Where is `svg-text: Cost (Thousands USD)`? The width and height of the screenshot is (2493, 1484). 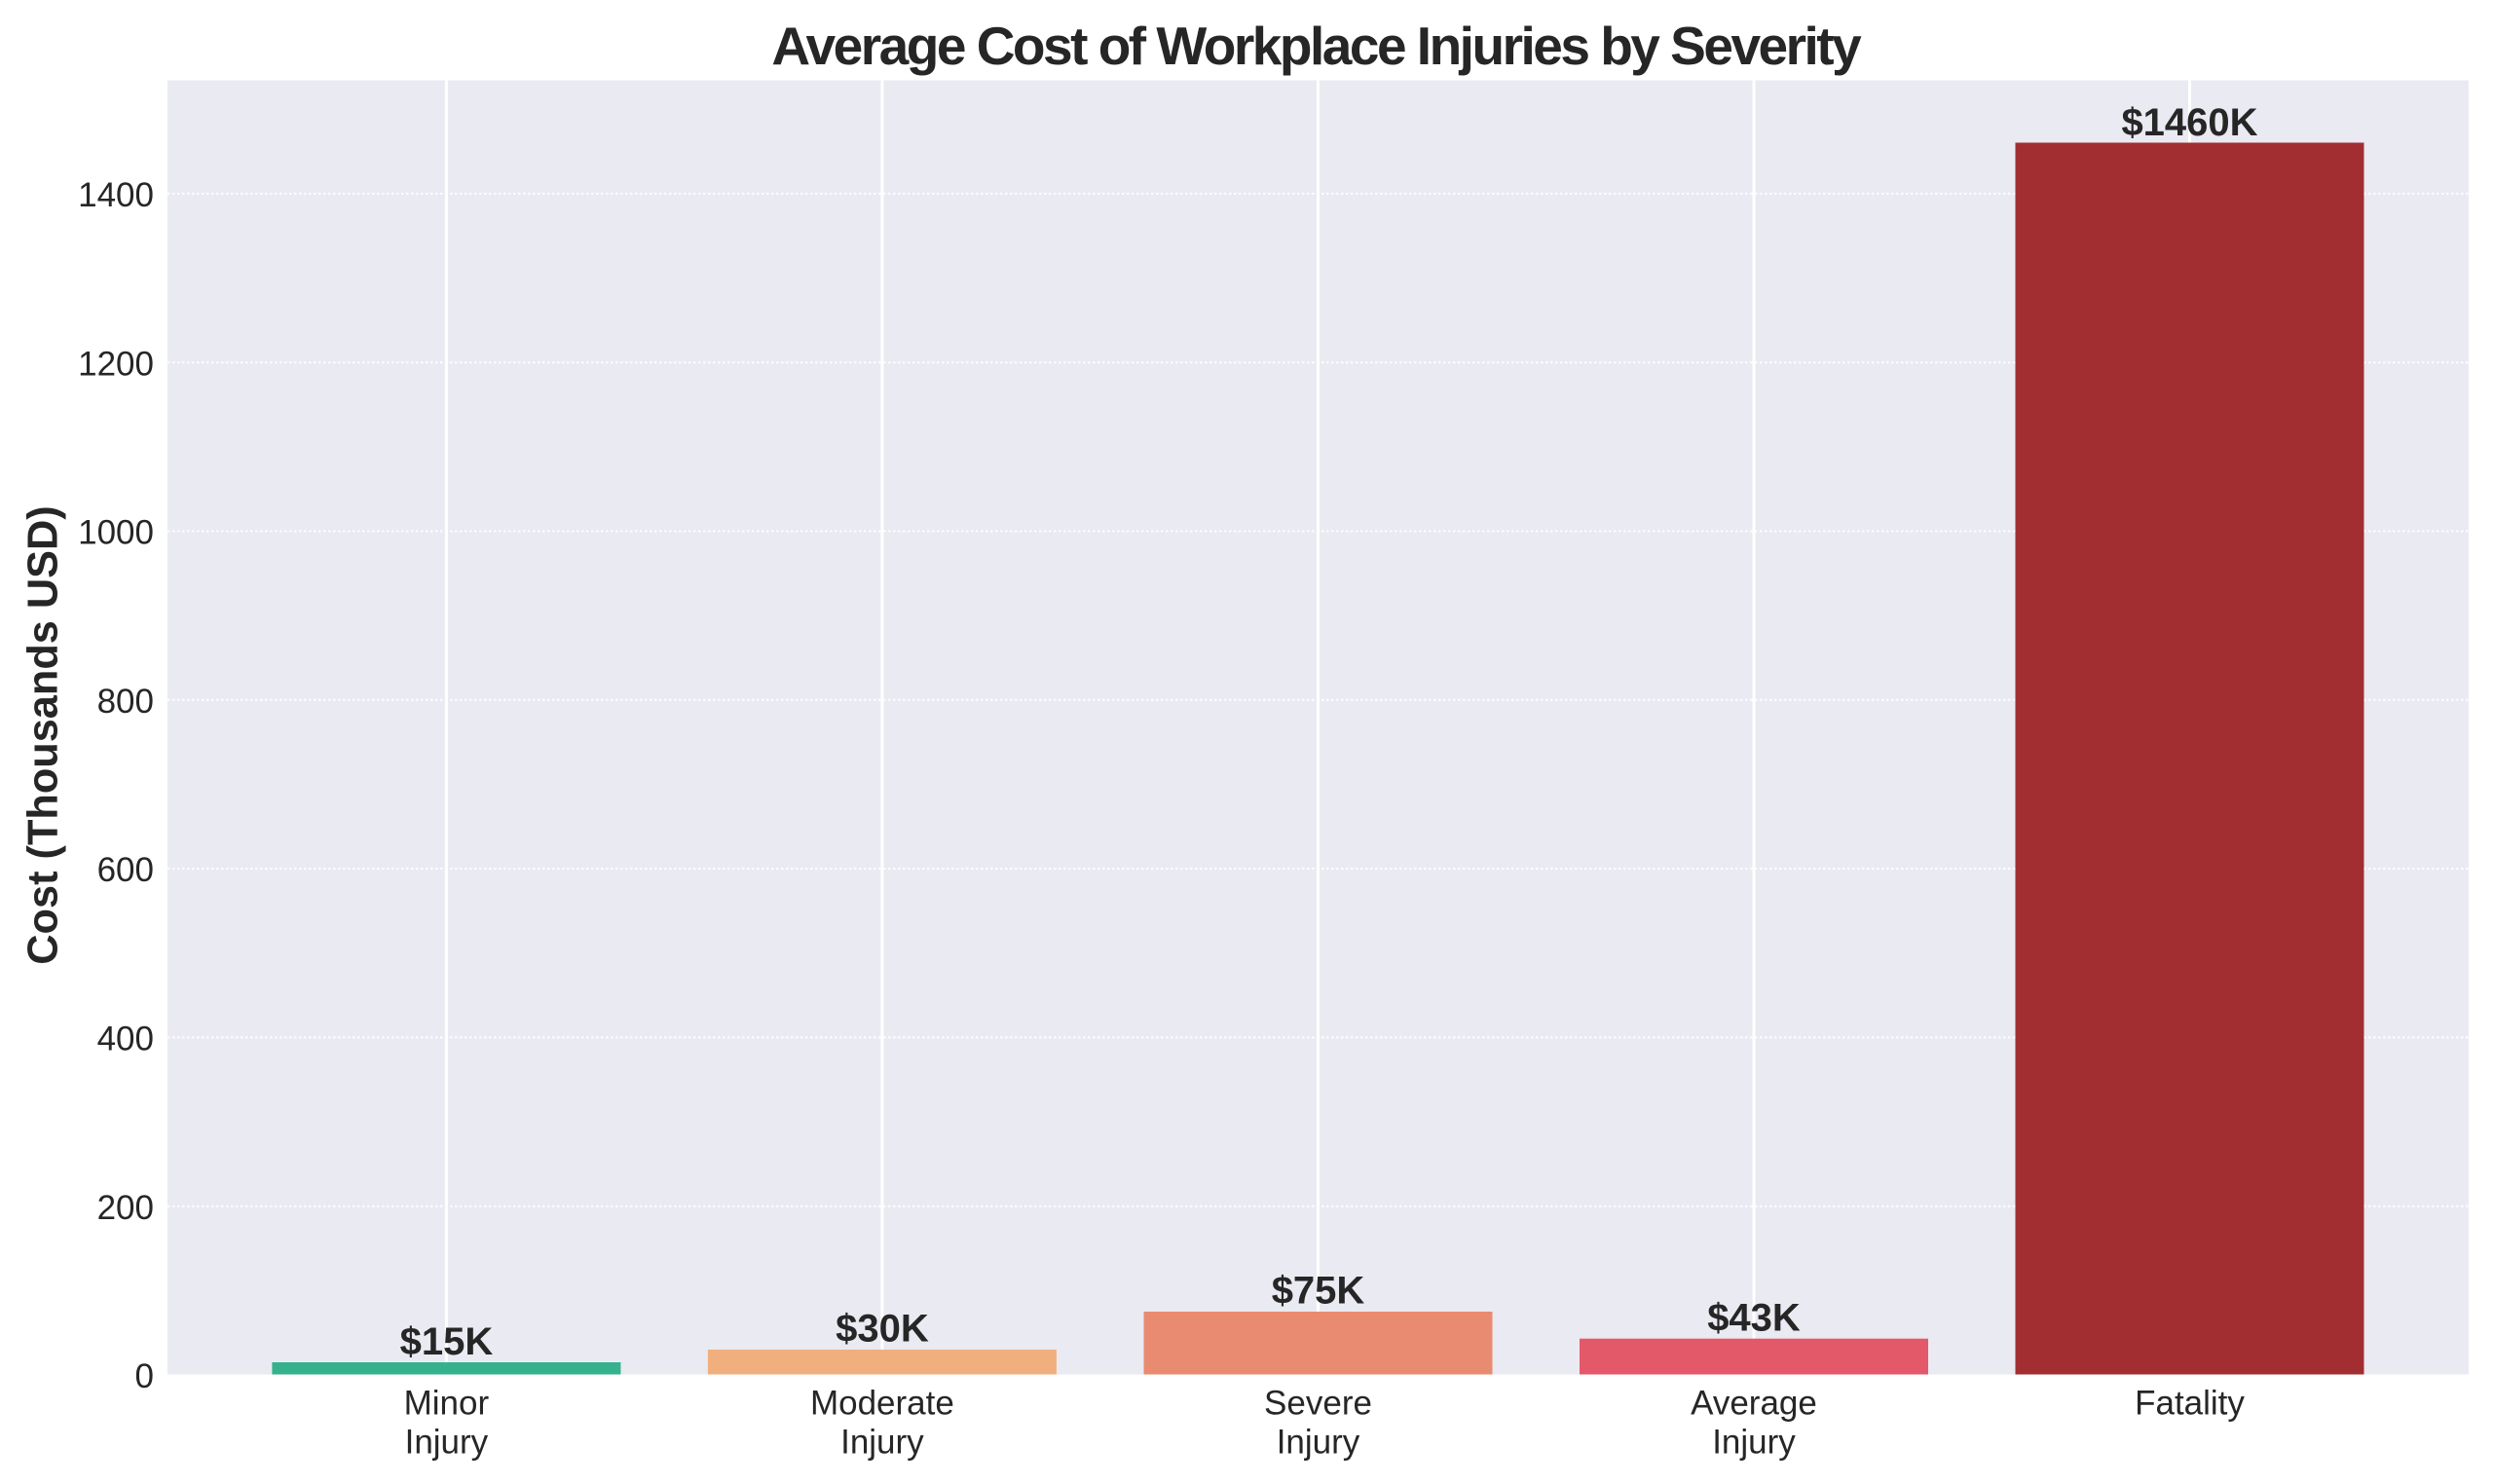
svg-text: Cost (Thousands USD) is located at coordinates (44, 734).